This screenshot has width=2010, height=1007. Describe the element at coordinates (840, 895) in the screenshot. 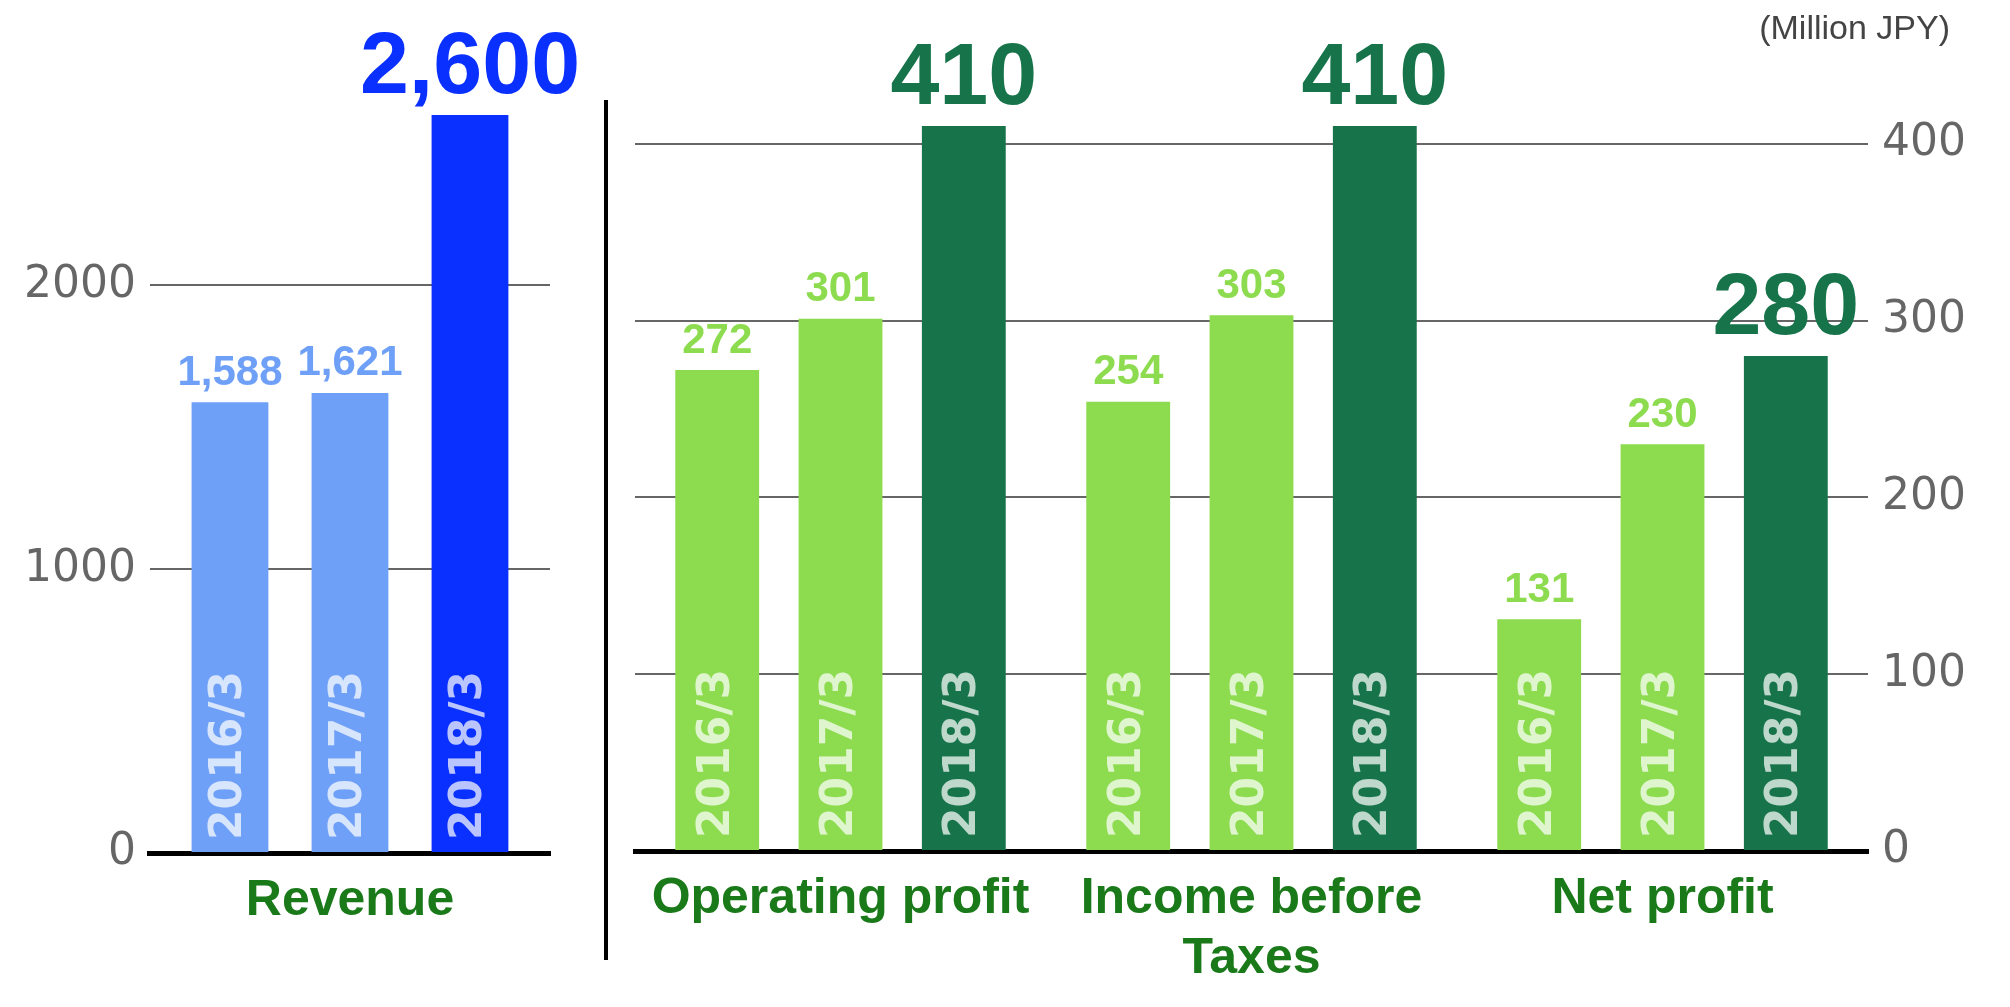

I see `x-tick-label: Operating profit` at that location.